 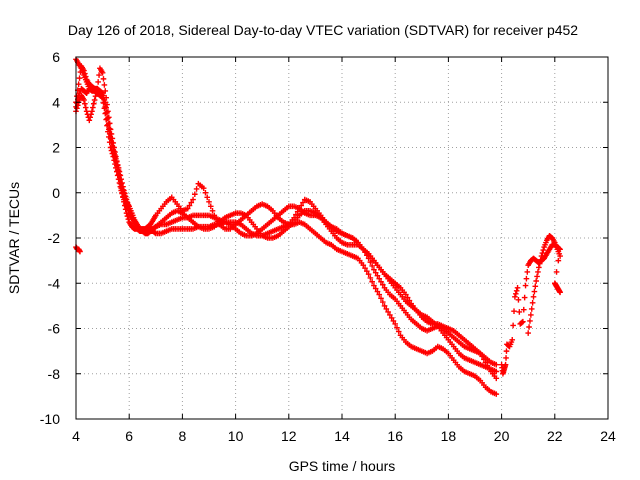 What do you see at coordinates (129, 436) in the screenshot?
I see `x-tick-label: 6` at bounding box center [129, 436].